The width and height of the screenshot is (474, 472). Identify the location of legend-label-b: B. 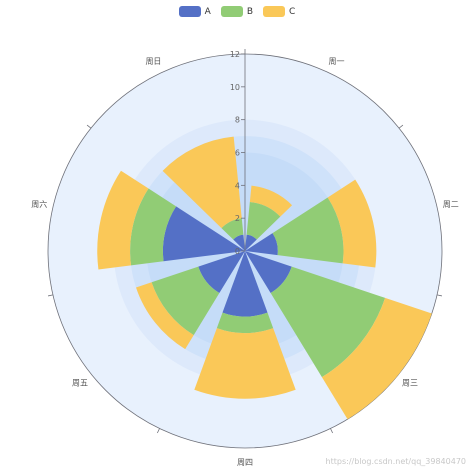
(250, 11).